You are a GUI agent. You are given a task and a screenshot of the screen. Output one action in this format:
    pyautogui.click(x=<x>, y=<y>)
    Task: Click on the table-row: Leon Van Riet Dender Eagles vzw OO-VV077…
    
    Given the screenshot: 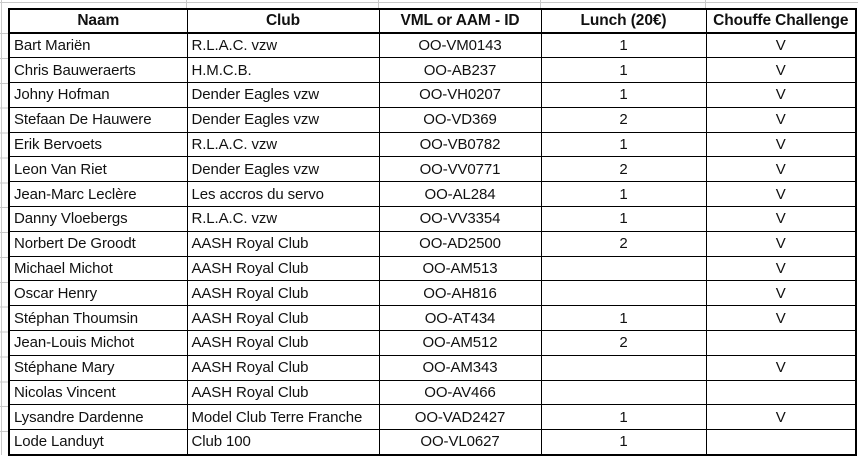 What is the action you would take?
    pyautogui.click(x=432, y=169)
    